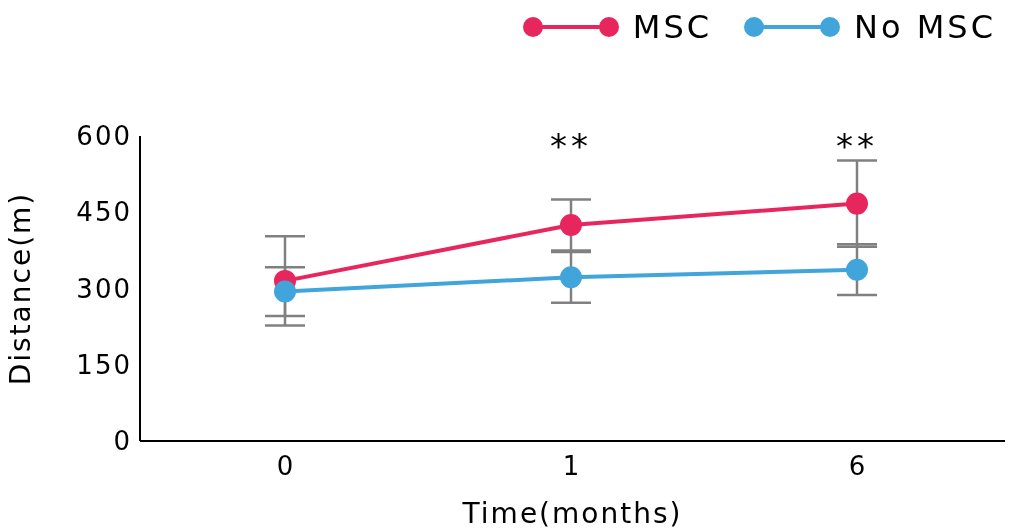 The height and width of the screenshot is (531, 1024). What do you see at coordinates (122, 441) in the screenshot?
I see `y-tick-label: 0` at bounding box center [122, 441].